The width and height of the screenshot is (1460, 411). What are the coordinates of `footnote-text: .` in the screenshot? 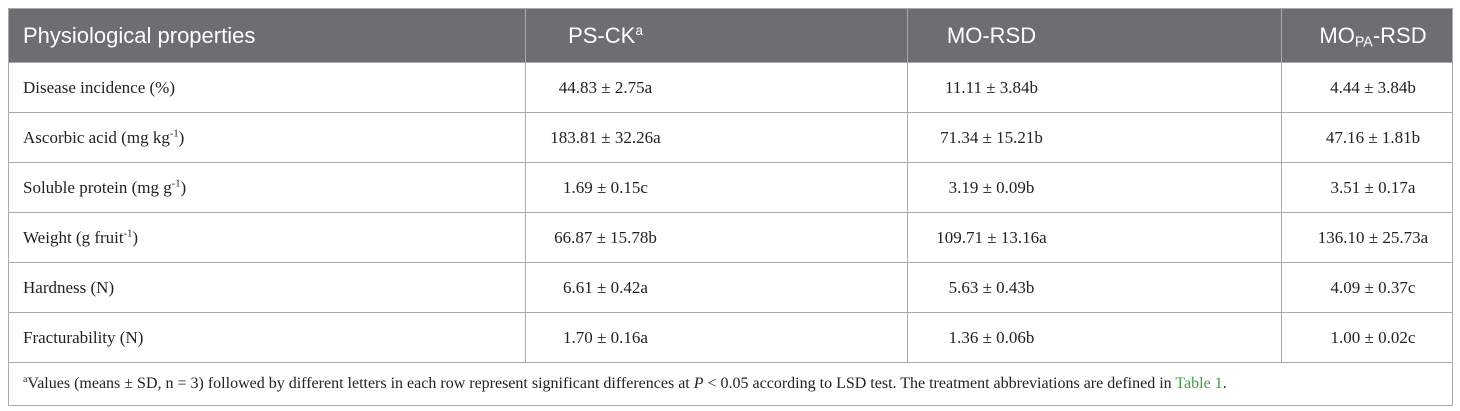 It's located at (1224, 383).